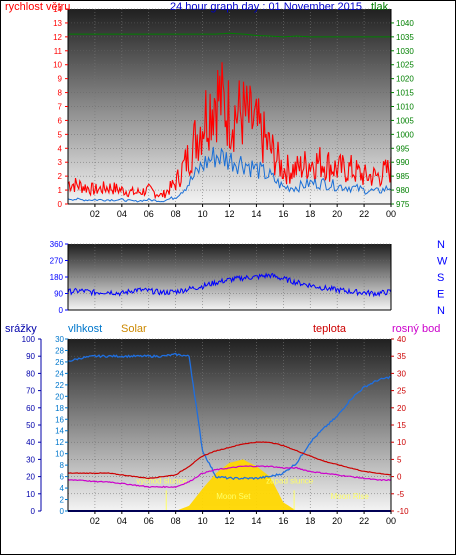  What do you see at coordinates (30, 459) in the screenshot?
I see `rain-tick-label: 30` at bounding box center [30, 459].